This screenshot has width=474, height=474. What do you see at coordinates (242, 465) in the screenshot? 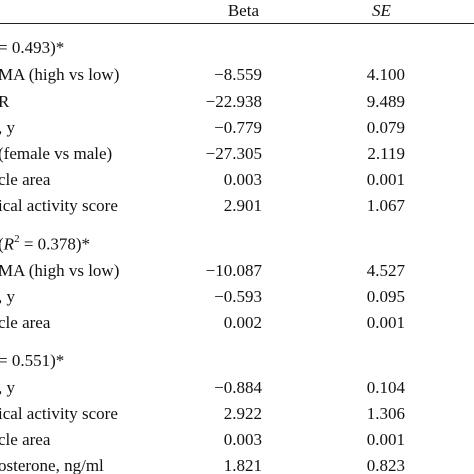
I see `row-beta: 1.821` at bounding box center [242, 465].